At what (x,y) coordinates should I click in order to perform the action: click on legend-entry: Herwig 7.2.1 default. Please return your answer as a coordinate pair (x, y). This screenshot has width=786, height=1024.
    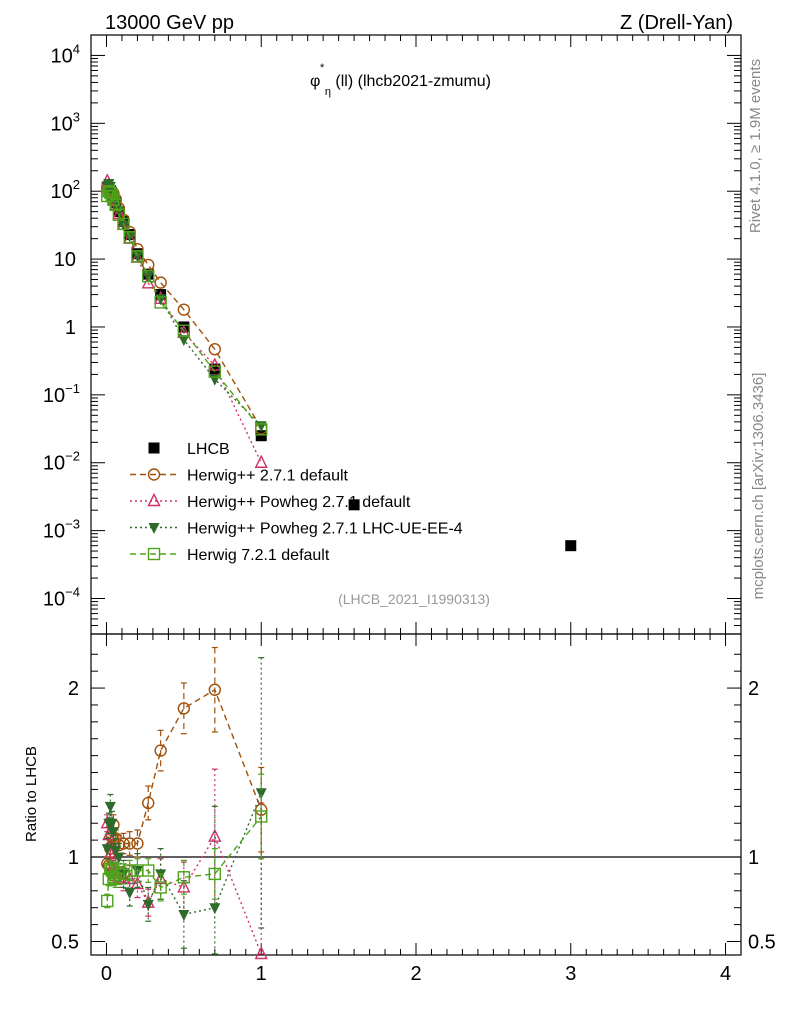
    Looking at the image, I should click on (230, 555).